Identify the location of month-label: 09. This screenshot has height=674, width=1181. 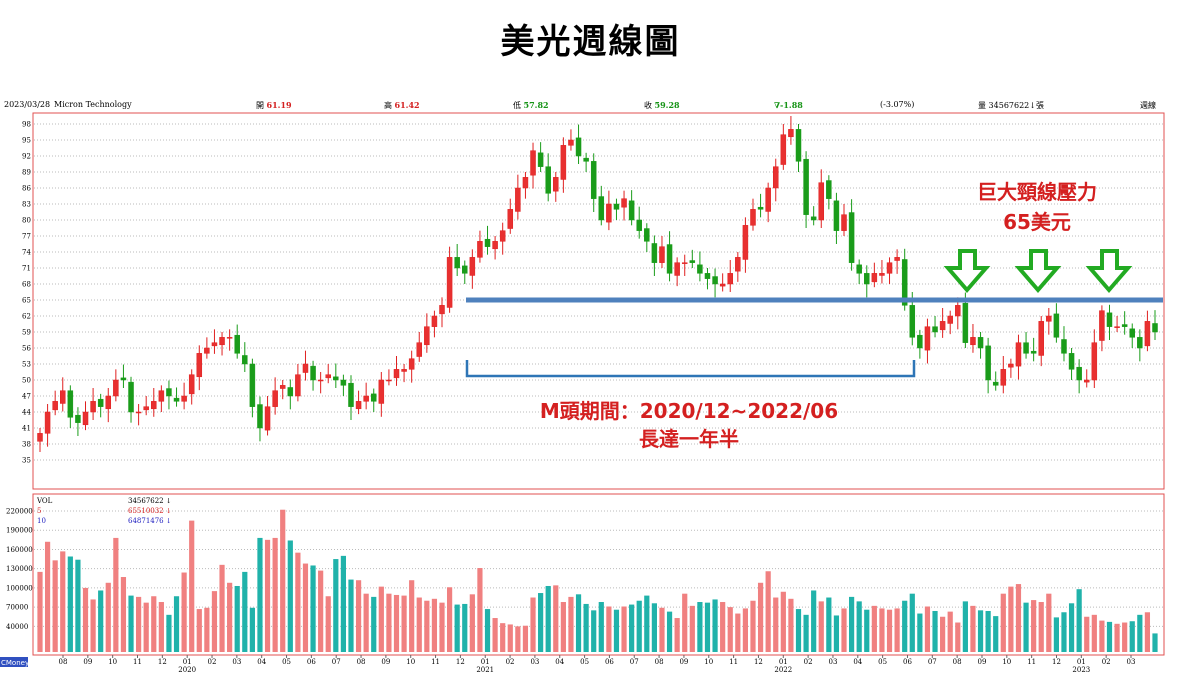
(683, 662).